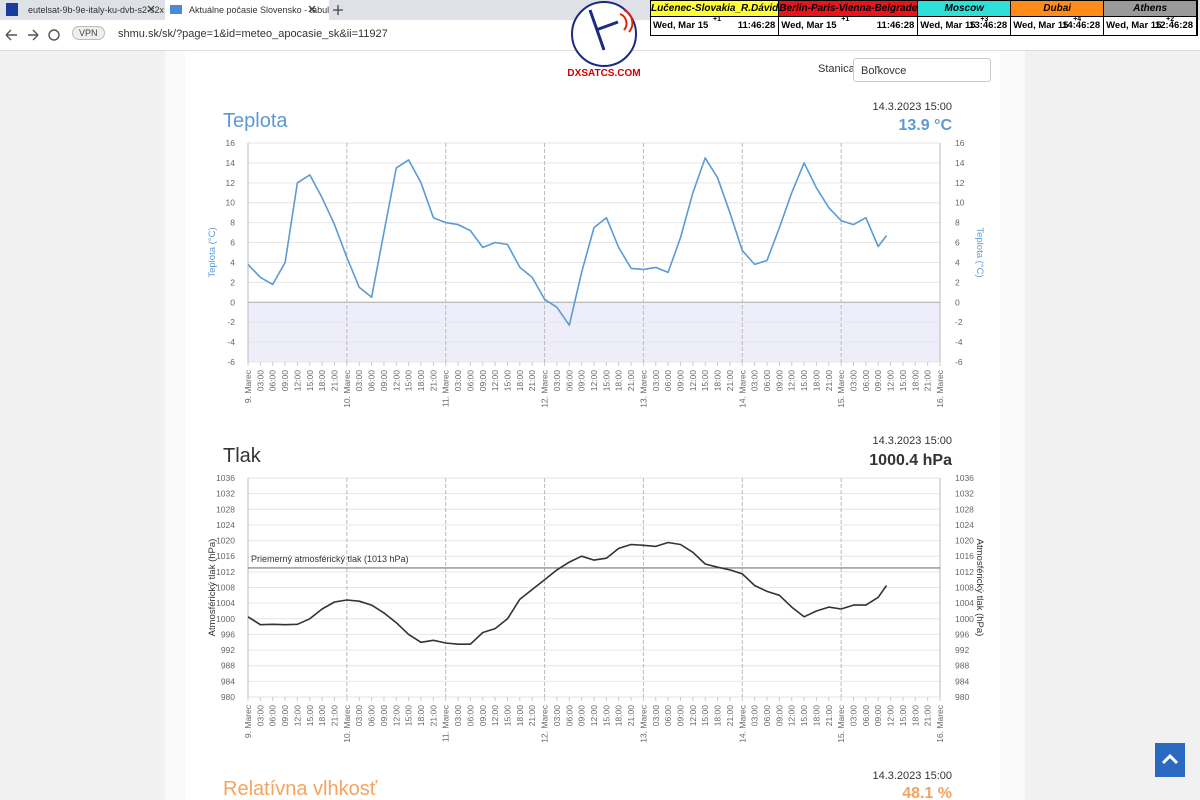 Image resolution: width=1200 pixels, height=800 pixels. Describe the element at coordinates (962, 634) in the screenshot. I see `y2-tick-label: 996` at that location.